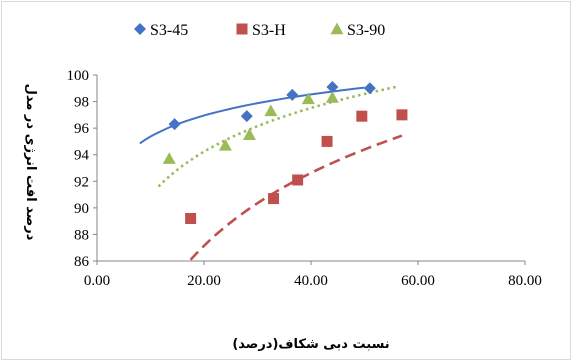 The image size is (574, 363). Describe the element at coordinates (296, 197) in the screenshot. I see `trendline-s3-h` at that location.